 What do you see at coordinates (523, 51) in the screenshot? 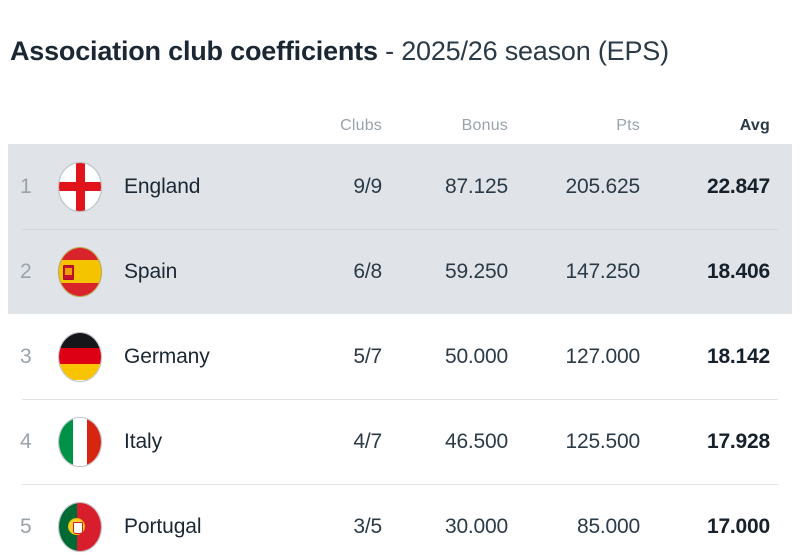
I see `page-title-subtitle: - 2025/26 season (EPS)` at bounding box center [523, 51].